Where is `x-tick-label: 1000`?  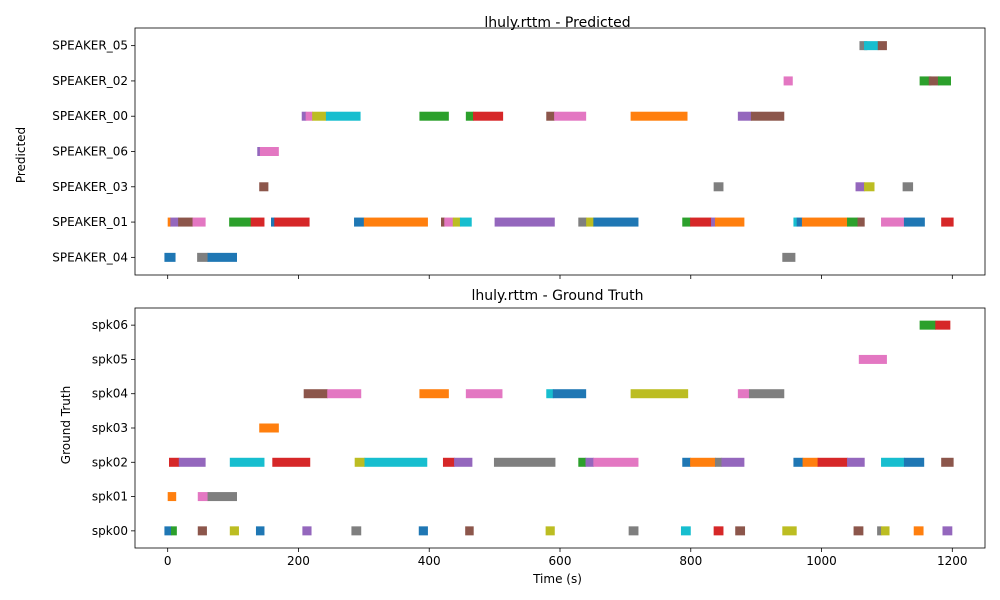 x-tick-label: 1000 is located at coordinates (821, 561).